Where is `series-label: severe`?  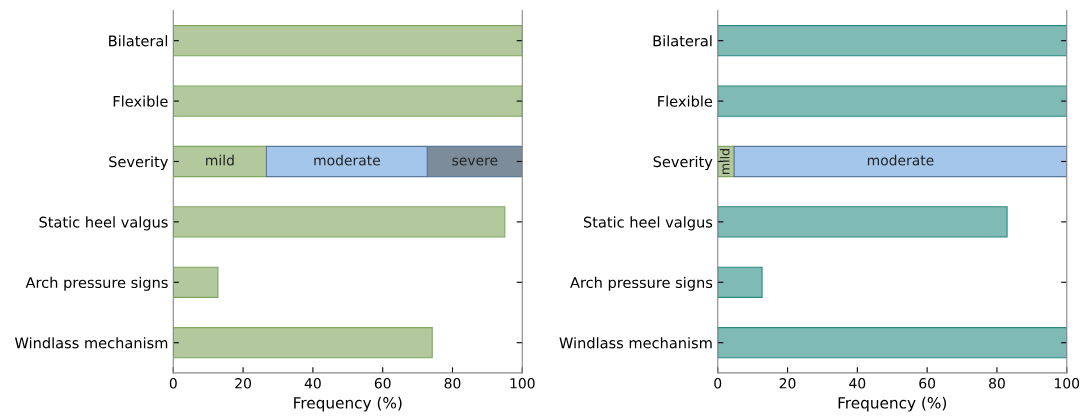
series-label: severe is located at coordinates (475, 161).